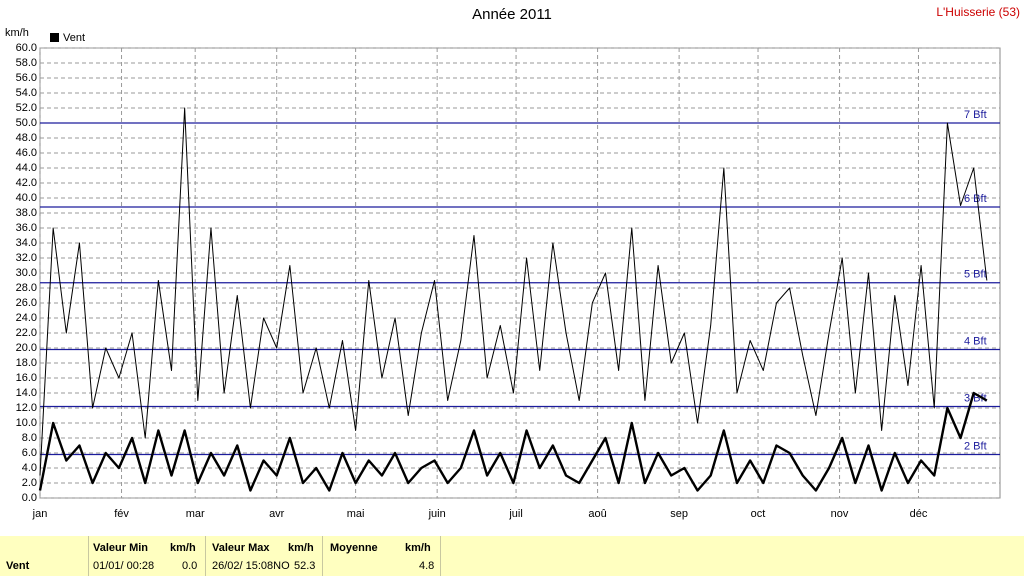 Image resolution: width=1024 pixels, height=576 pixels. I want to click on y-tick-label: 8.0, so click(29, 438).